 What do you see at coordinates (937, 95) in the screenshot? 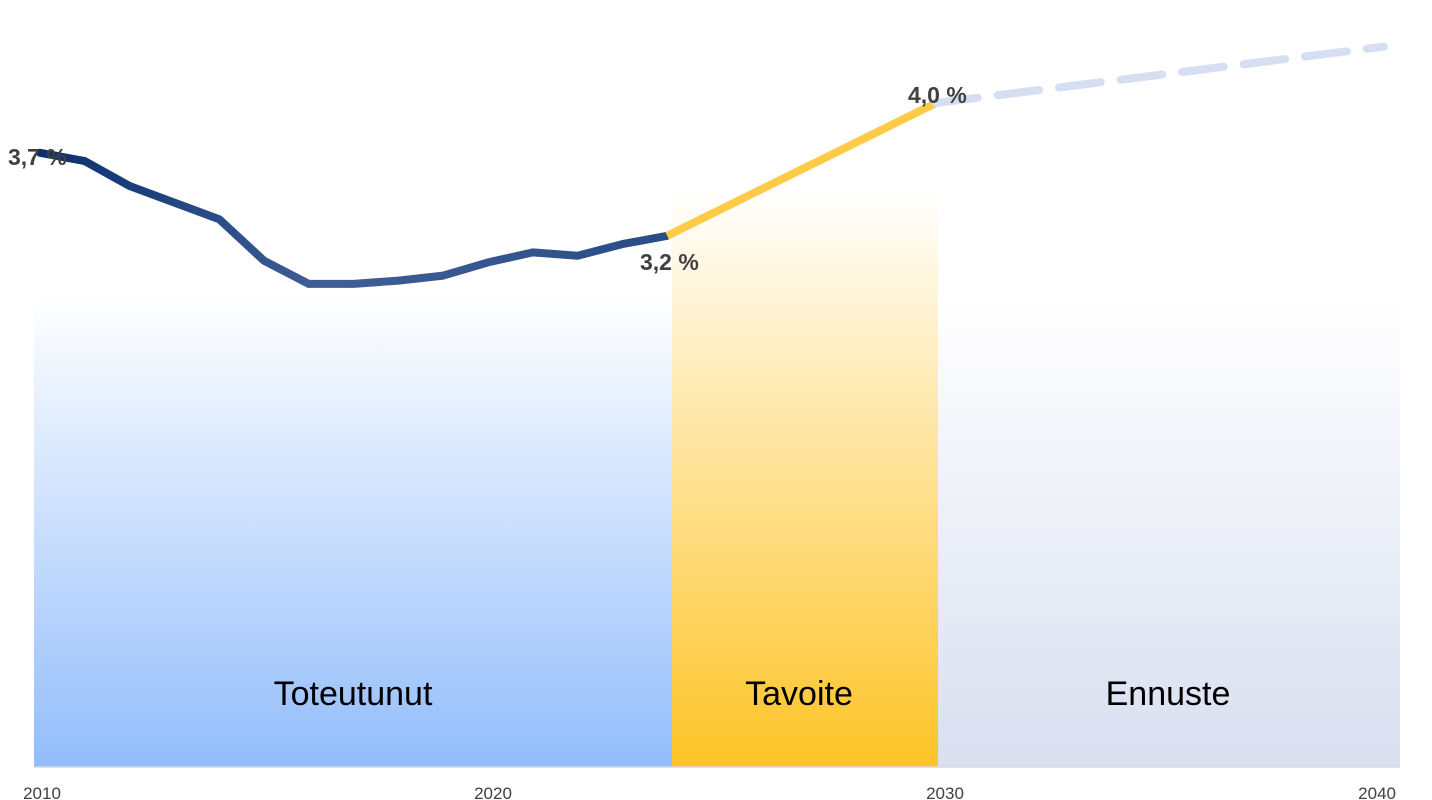
I see `annotation-2030-value: 4,0 %` at bounding box center [937, 95].